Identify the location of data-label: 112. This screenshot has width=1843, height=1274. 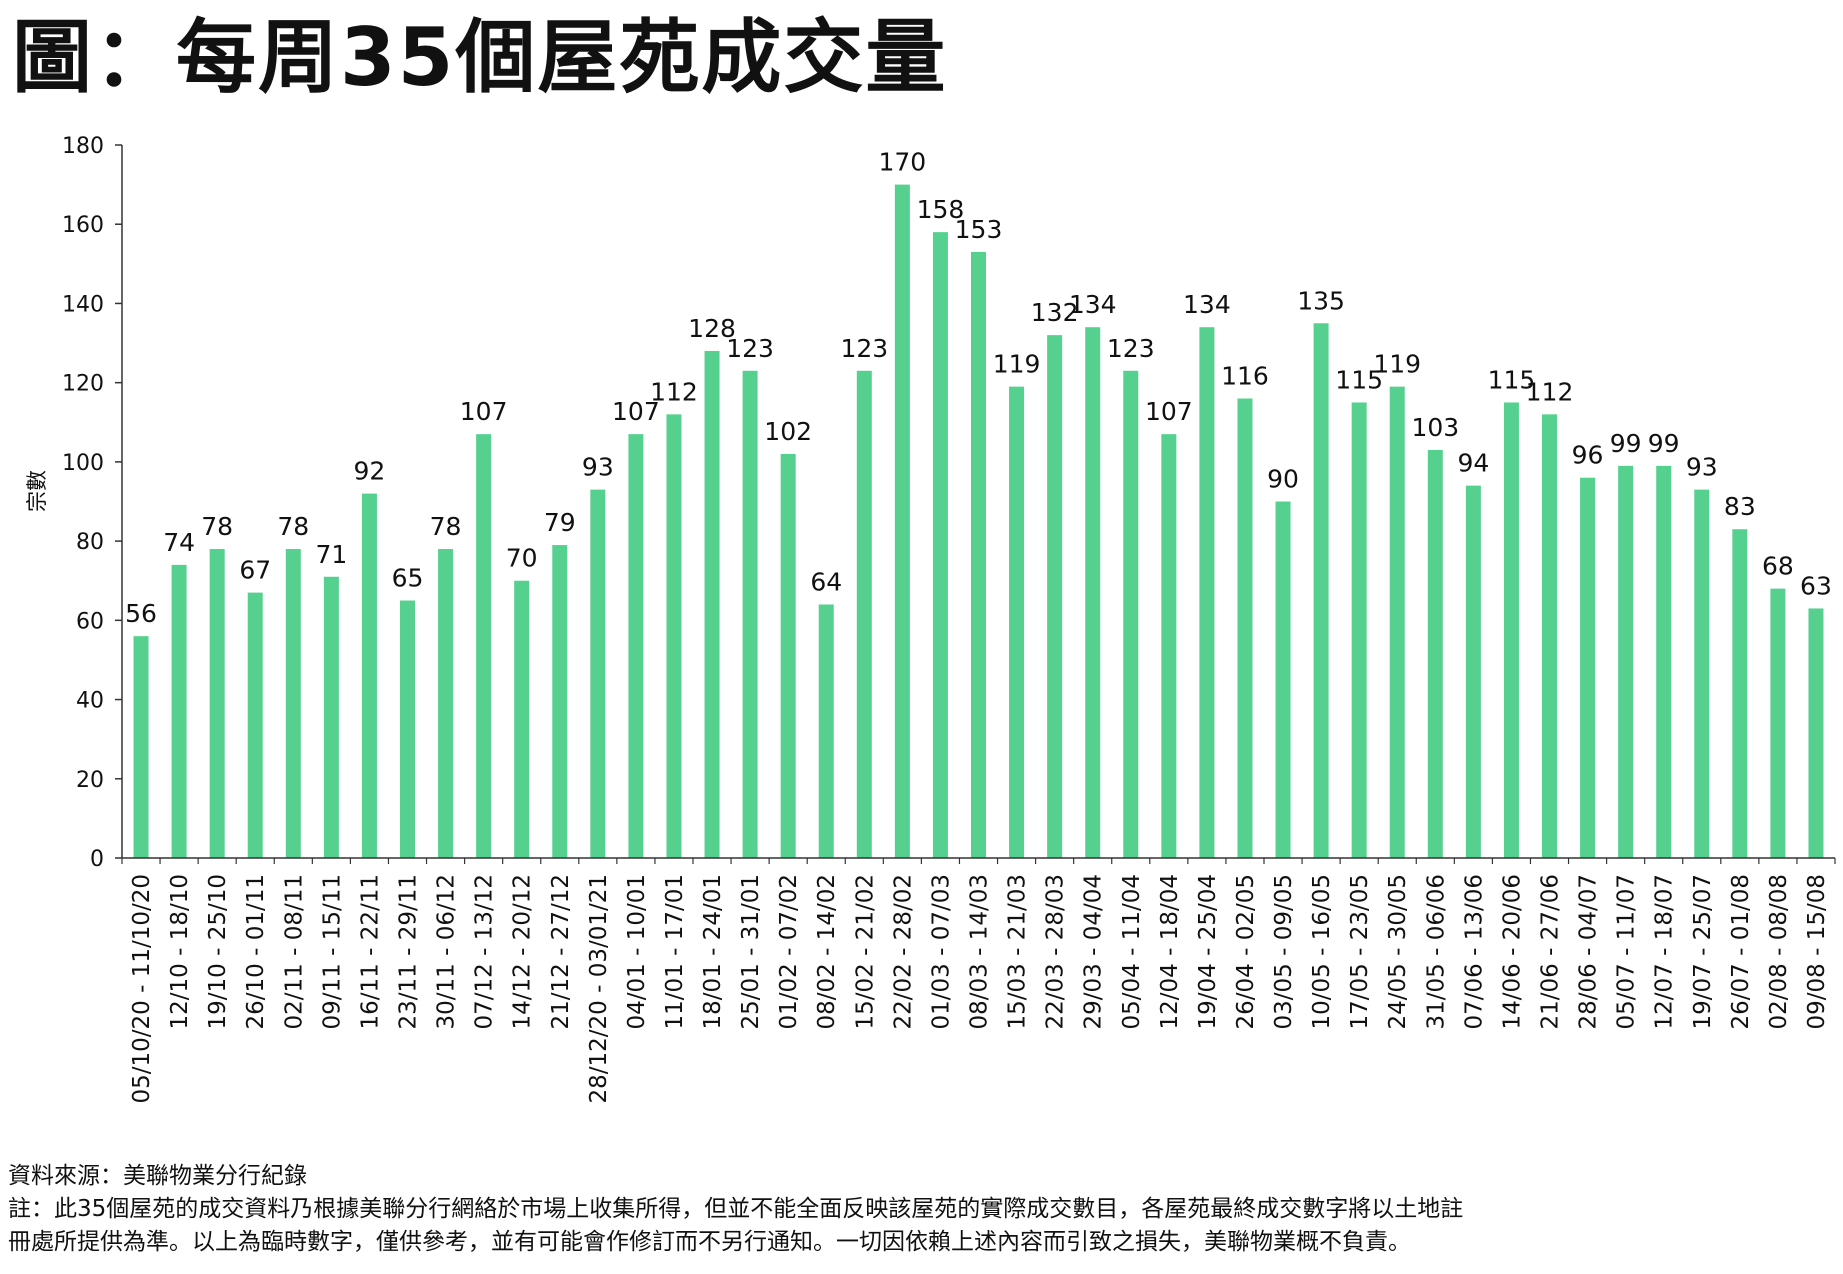
(674, 391).